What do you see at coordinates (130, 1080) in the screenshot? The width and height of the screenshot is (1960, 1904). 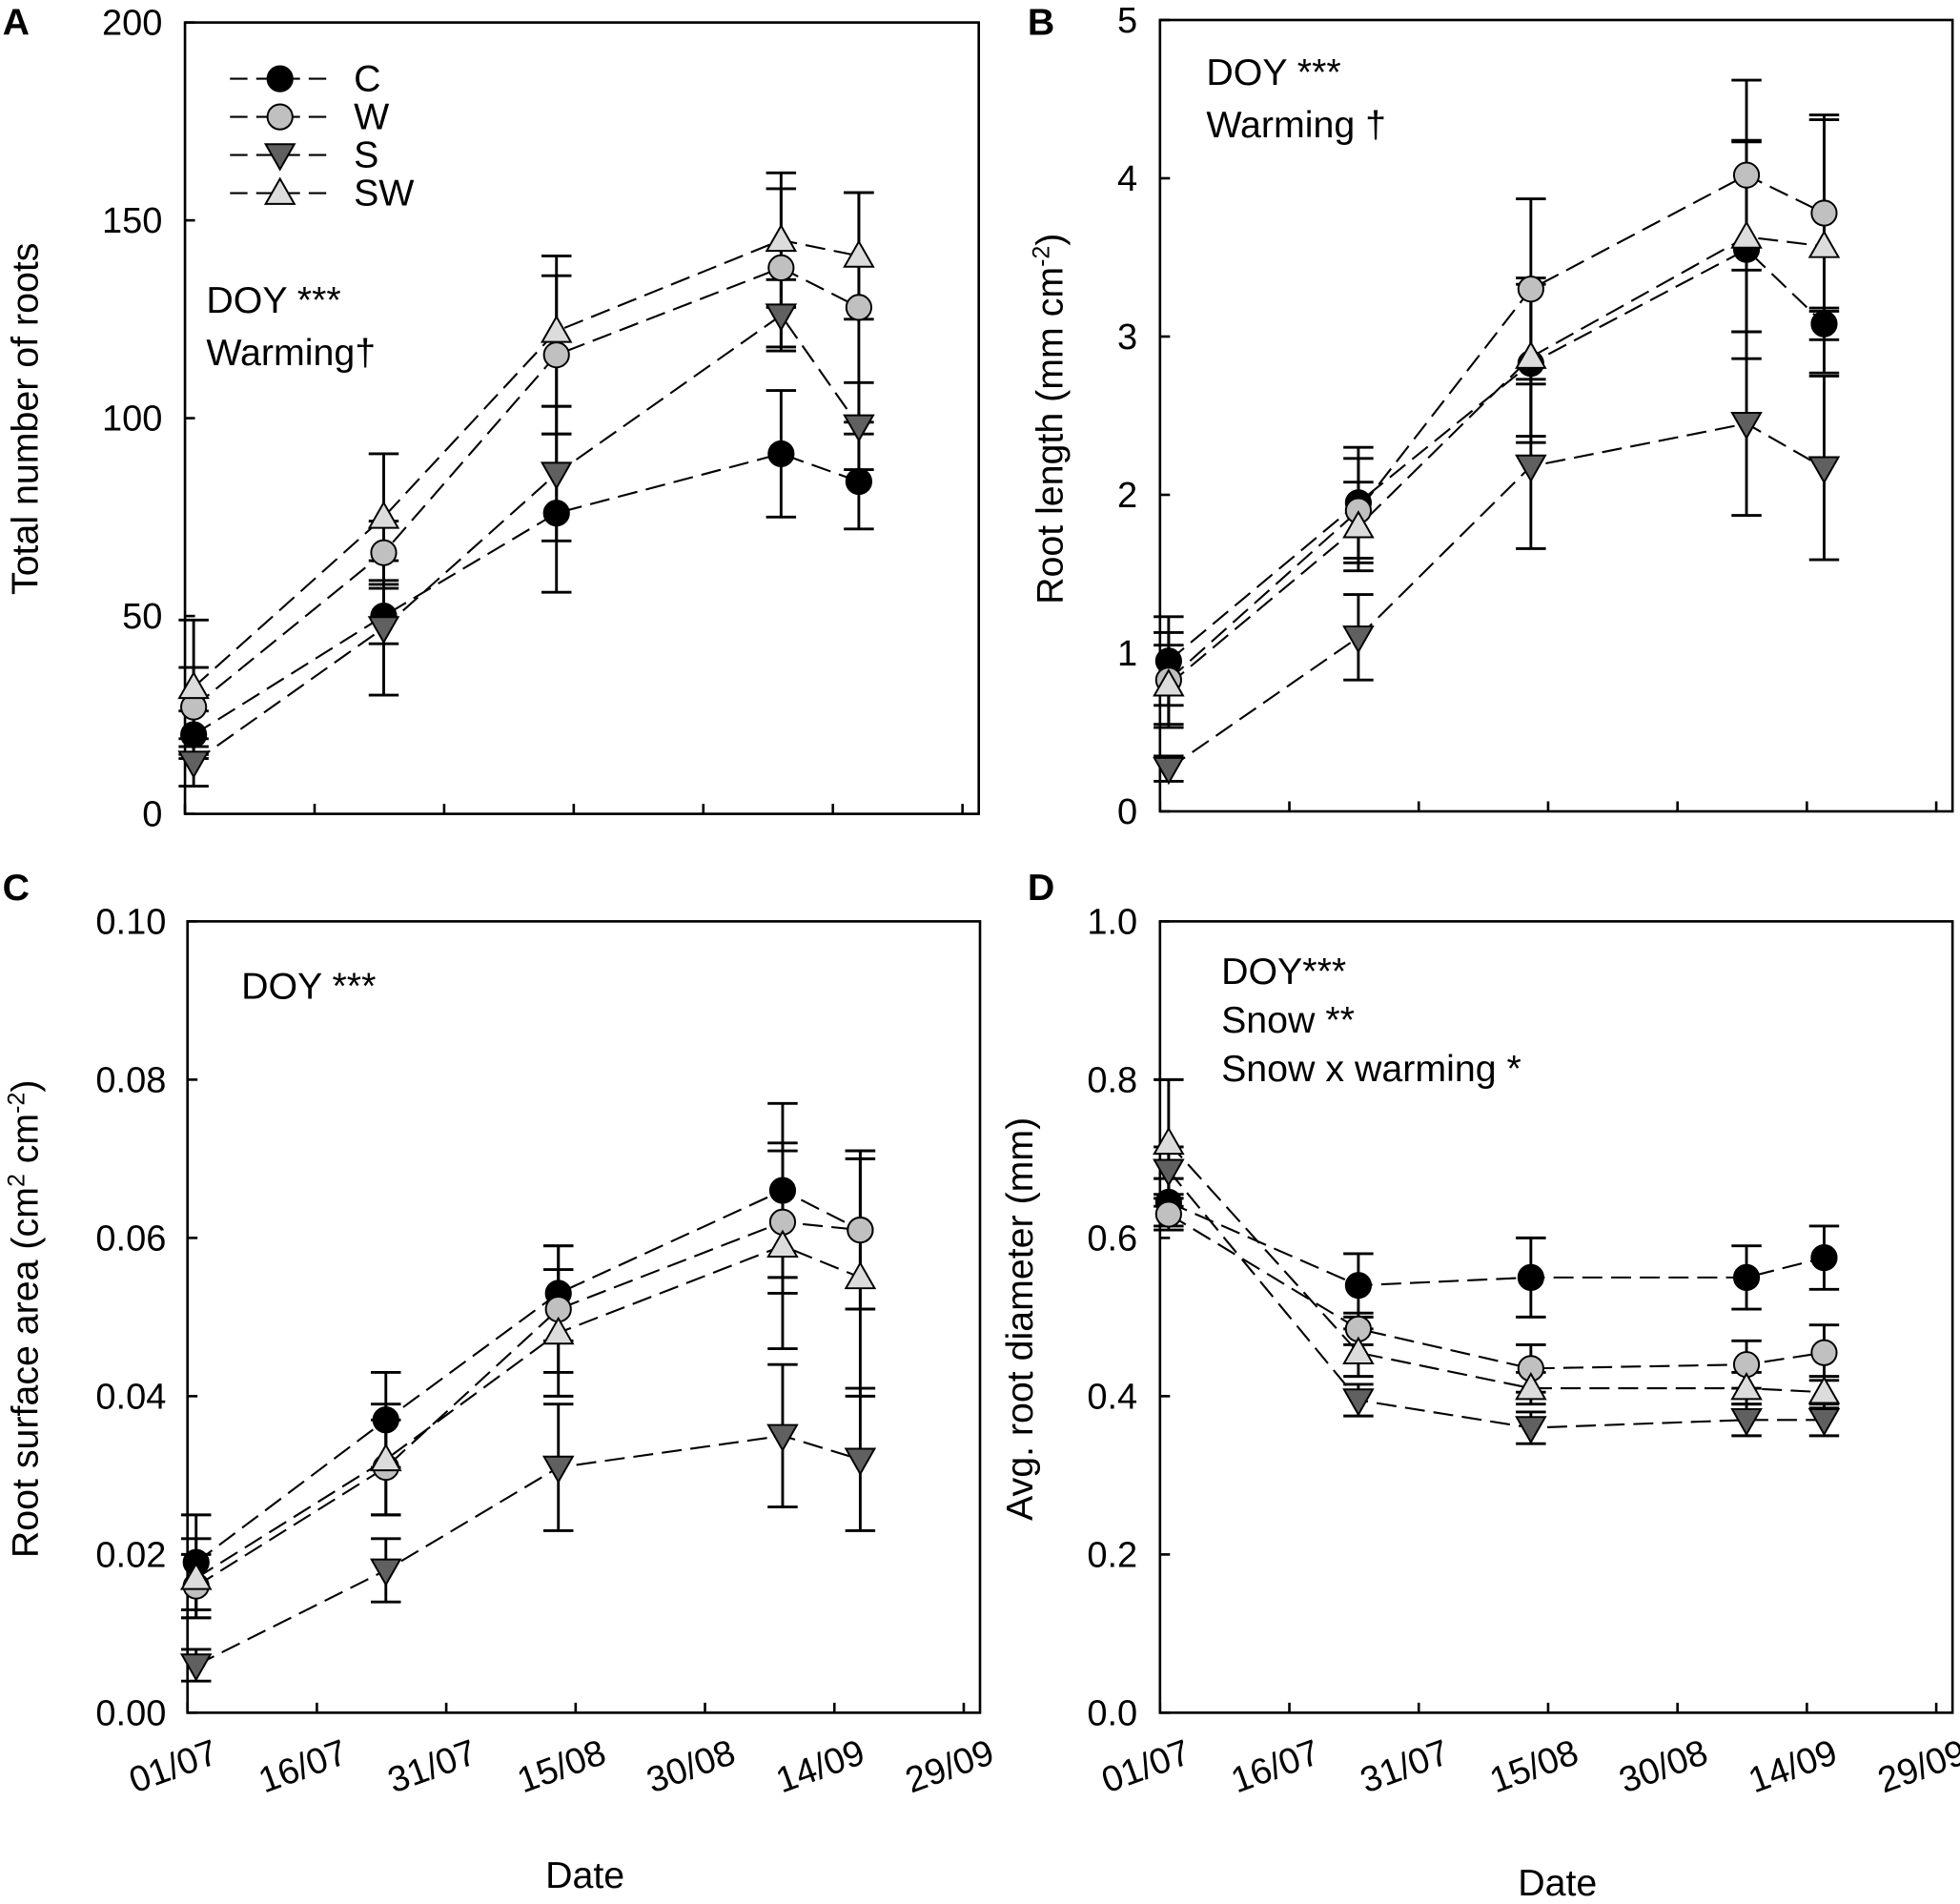 I see `y-tick-label: 0.08` at bounding box center [130, 1080].